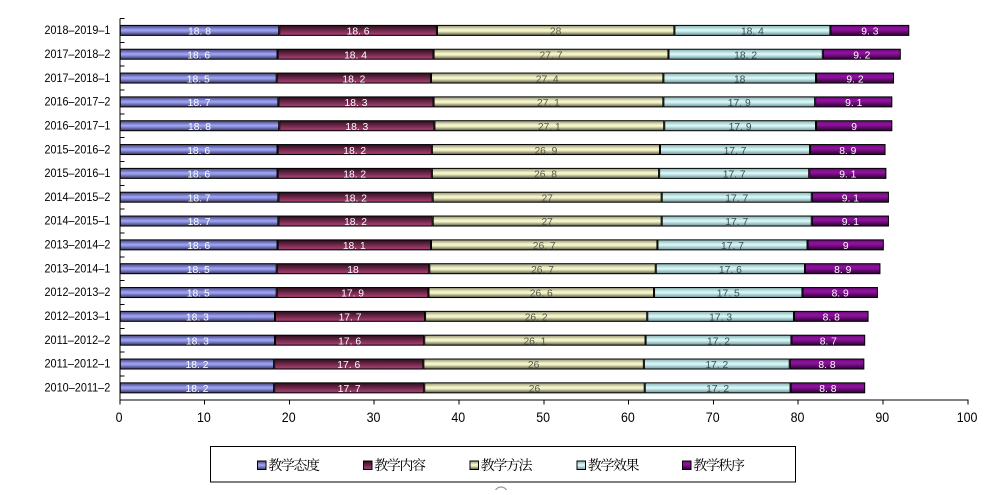 The width and height of the screenshot is (1003, 495). I want to click on svg-text: 2018–2019–1, so click(78, 30).